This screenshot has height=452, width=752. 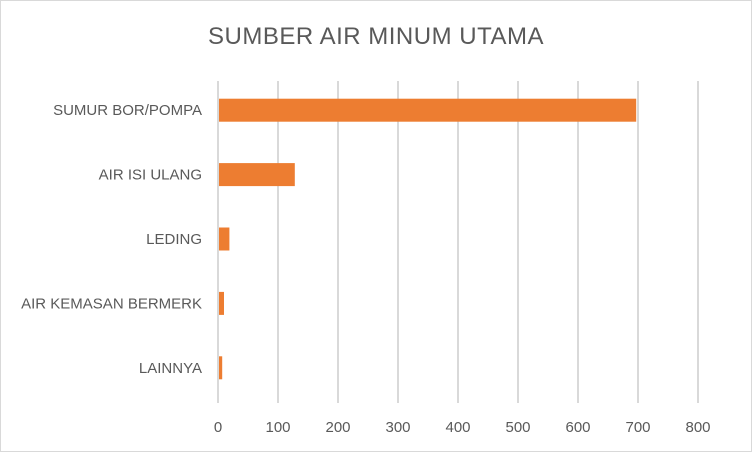 I want to click on x-tick-label: 200, so click(x=337, y=427).